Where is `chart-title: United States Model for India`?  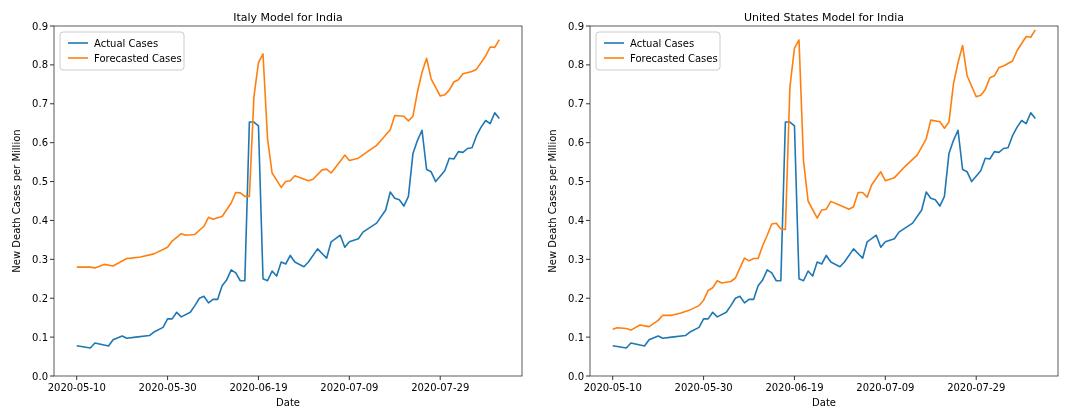 chart-title: United States Model for India is located at coordinates (824, 17).